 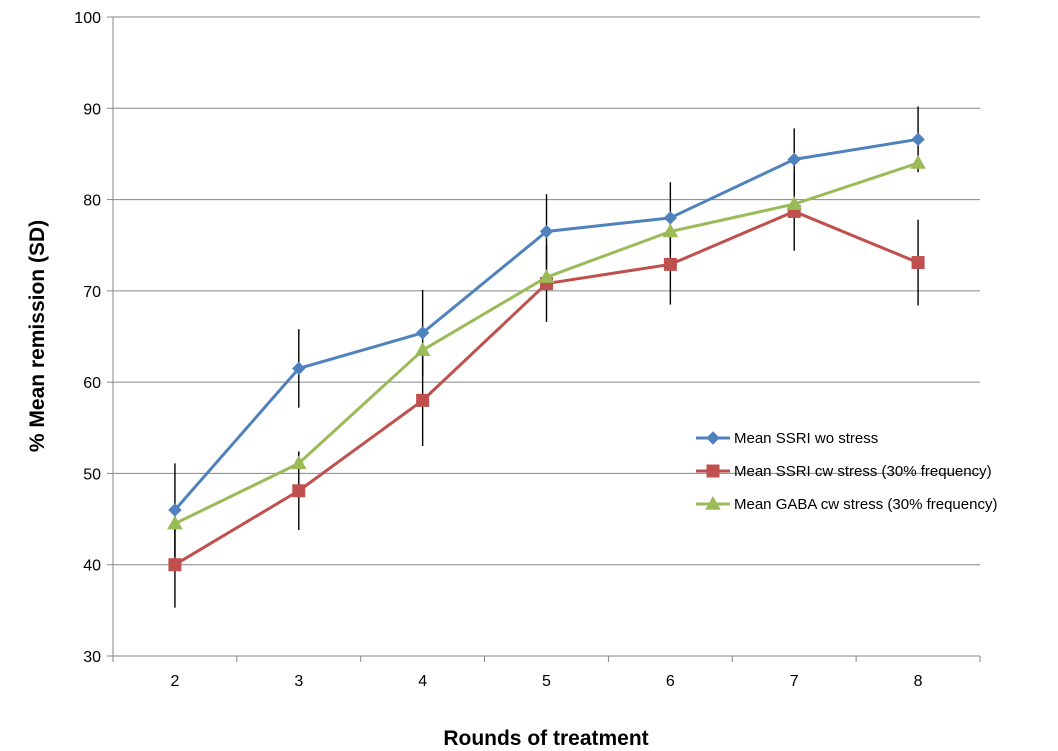 What do you see at coordinates (794, 681) in the screenshot?
I see `x-tick-label: 7` at bounding box center [794, 681].